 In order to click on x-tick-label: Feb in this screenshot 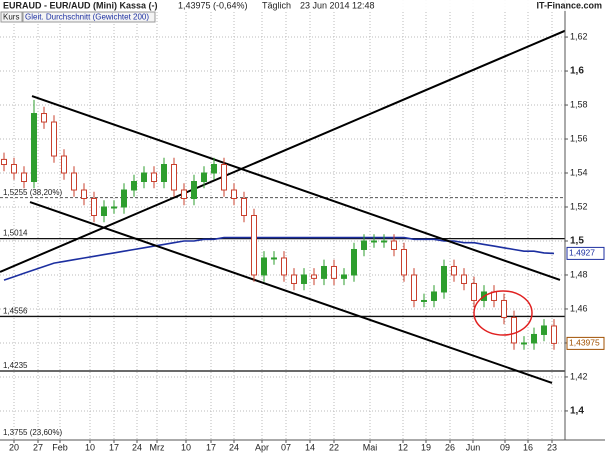, I will do `click(60, 447)`.